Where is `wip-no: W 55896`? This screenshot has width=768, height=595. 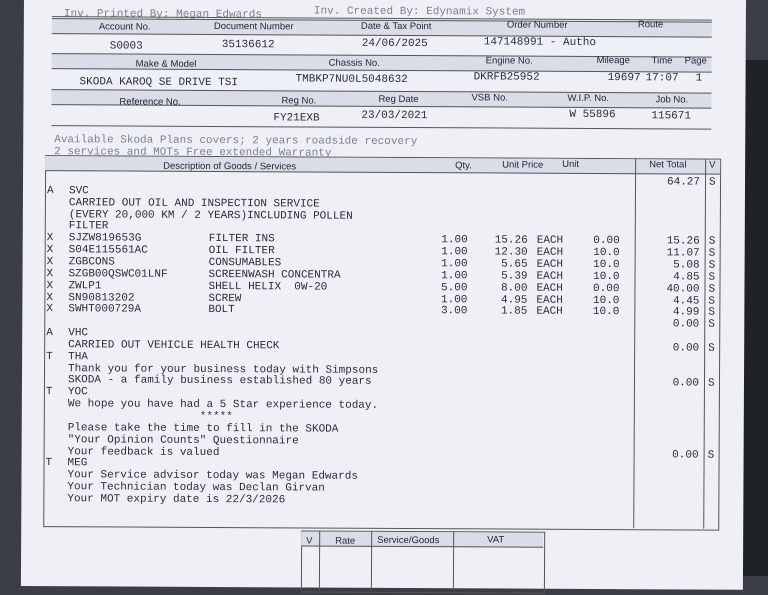 wip-no: W 55896 is located at coordinates (592, 115).